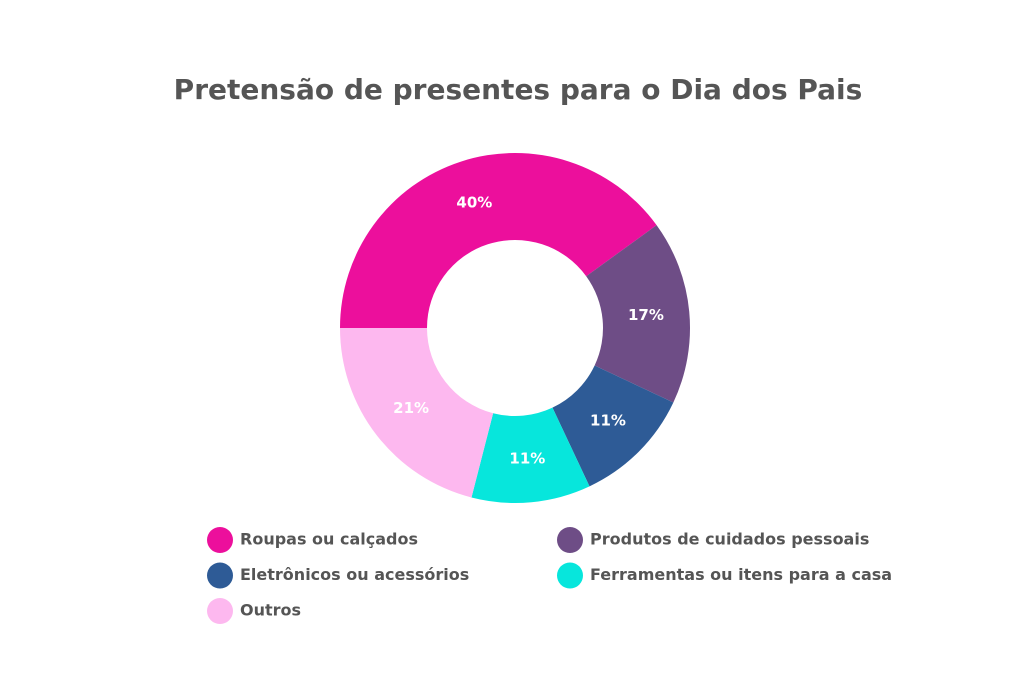 This screenshot has width=1024, height=682. I want to click on legend-label: Eletrônicos ou acessórios, so click(354, 574).